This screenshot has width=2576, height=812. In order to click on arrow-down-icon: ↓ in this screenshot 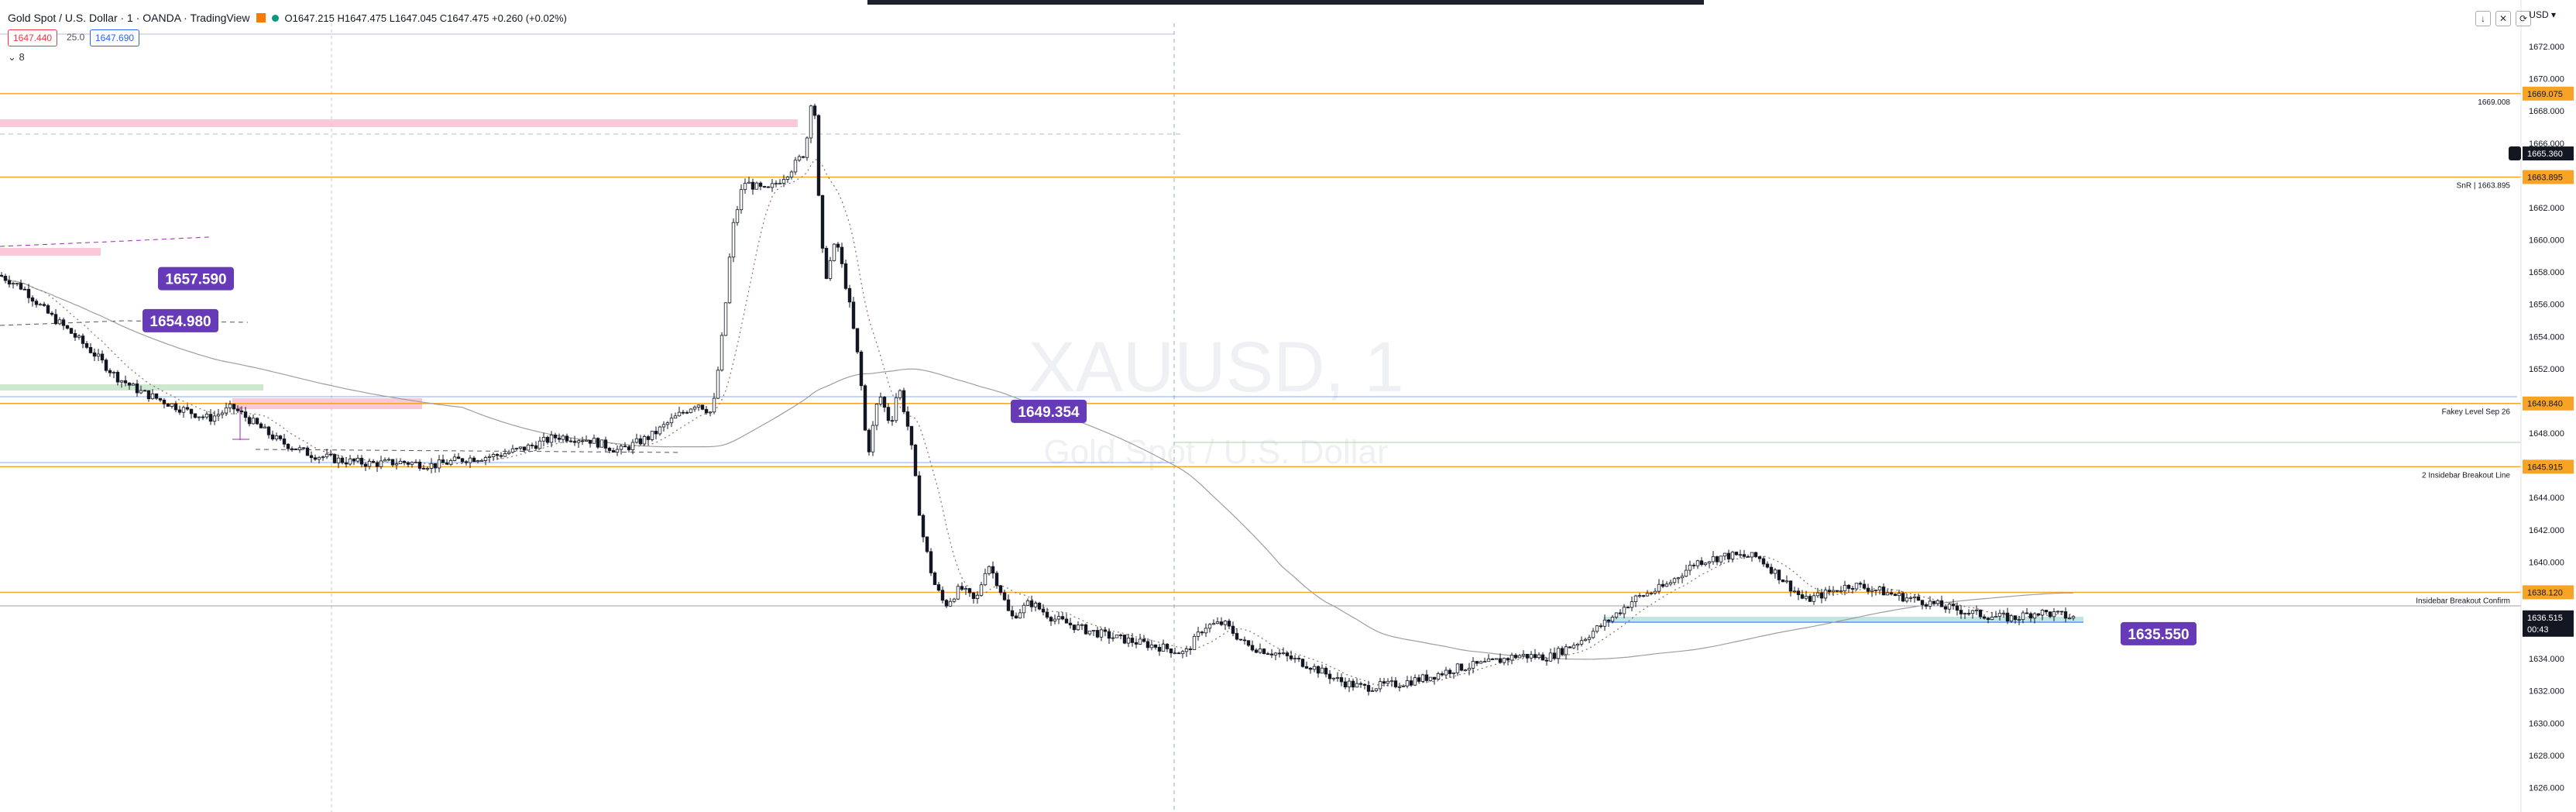, I will do `click(2483, 18)`.